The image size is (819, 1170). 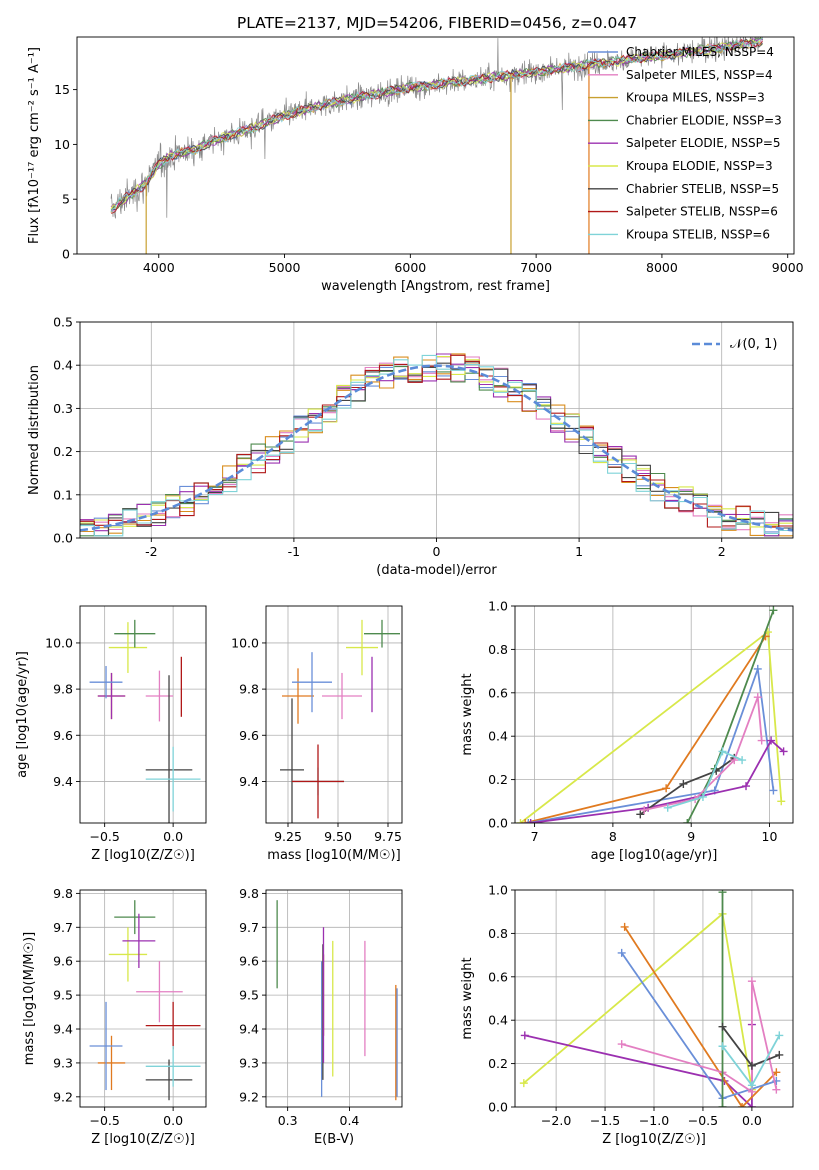 I want to click on y-tick-label: 0.0, so click(x=63, y=538).